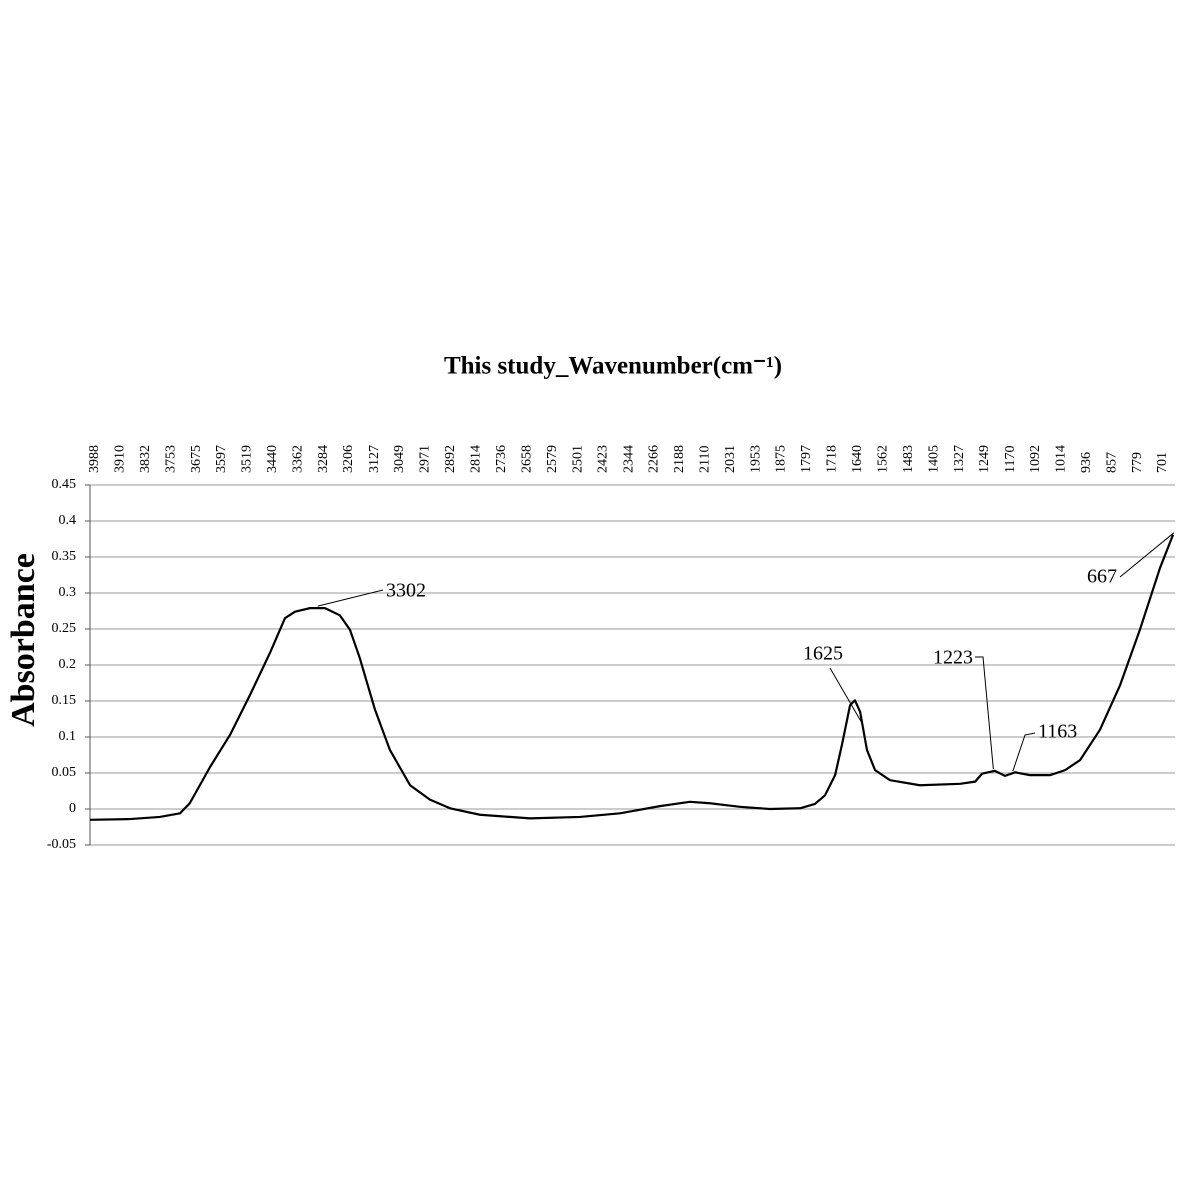 This screenshot has width=1190, height=1190. What do you see at coordinates (654, 459) in the screenshot?
I see `x-tick-label: 2266` at bounding box center [654, 459].